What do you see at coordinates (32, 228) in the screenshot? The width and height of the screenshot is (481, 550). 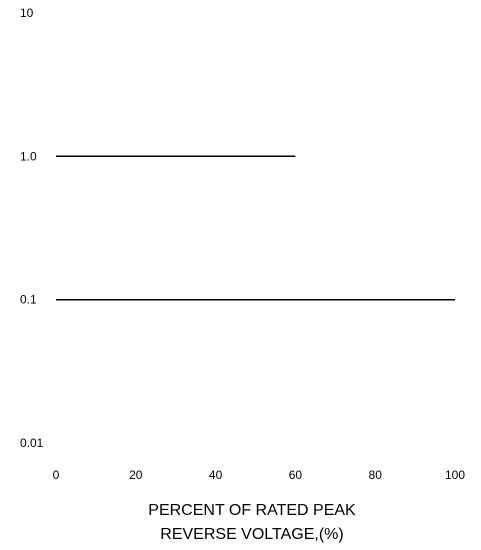 I see `y-axis-ticks: 10 1.0 0.1 0.01` at bounding box center [32, 228].